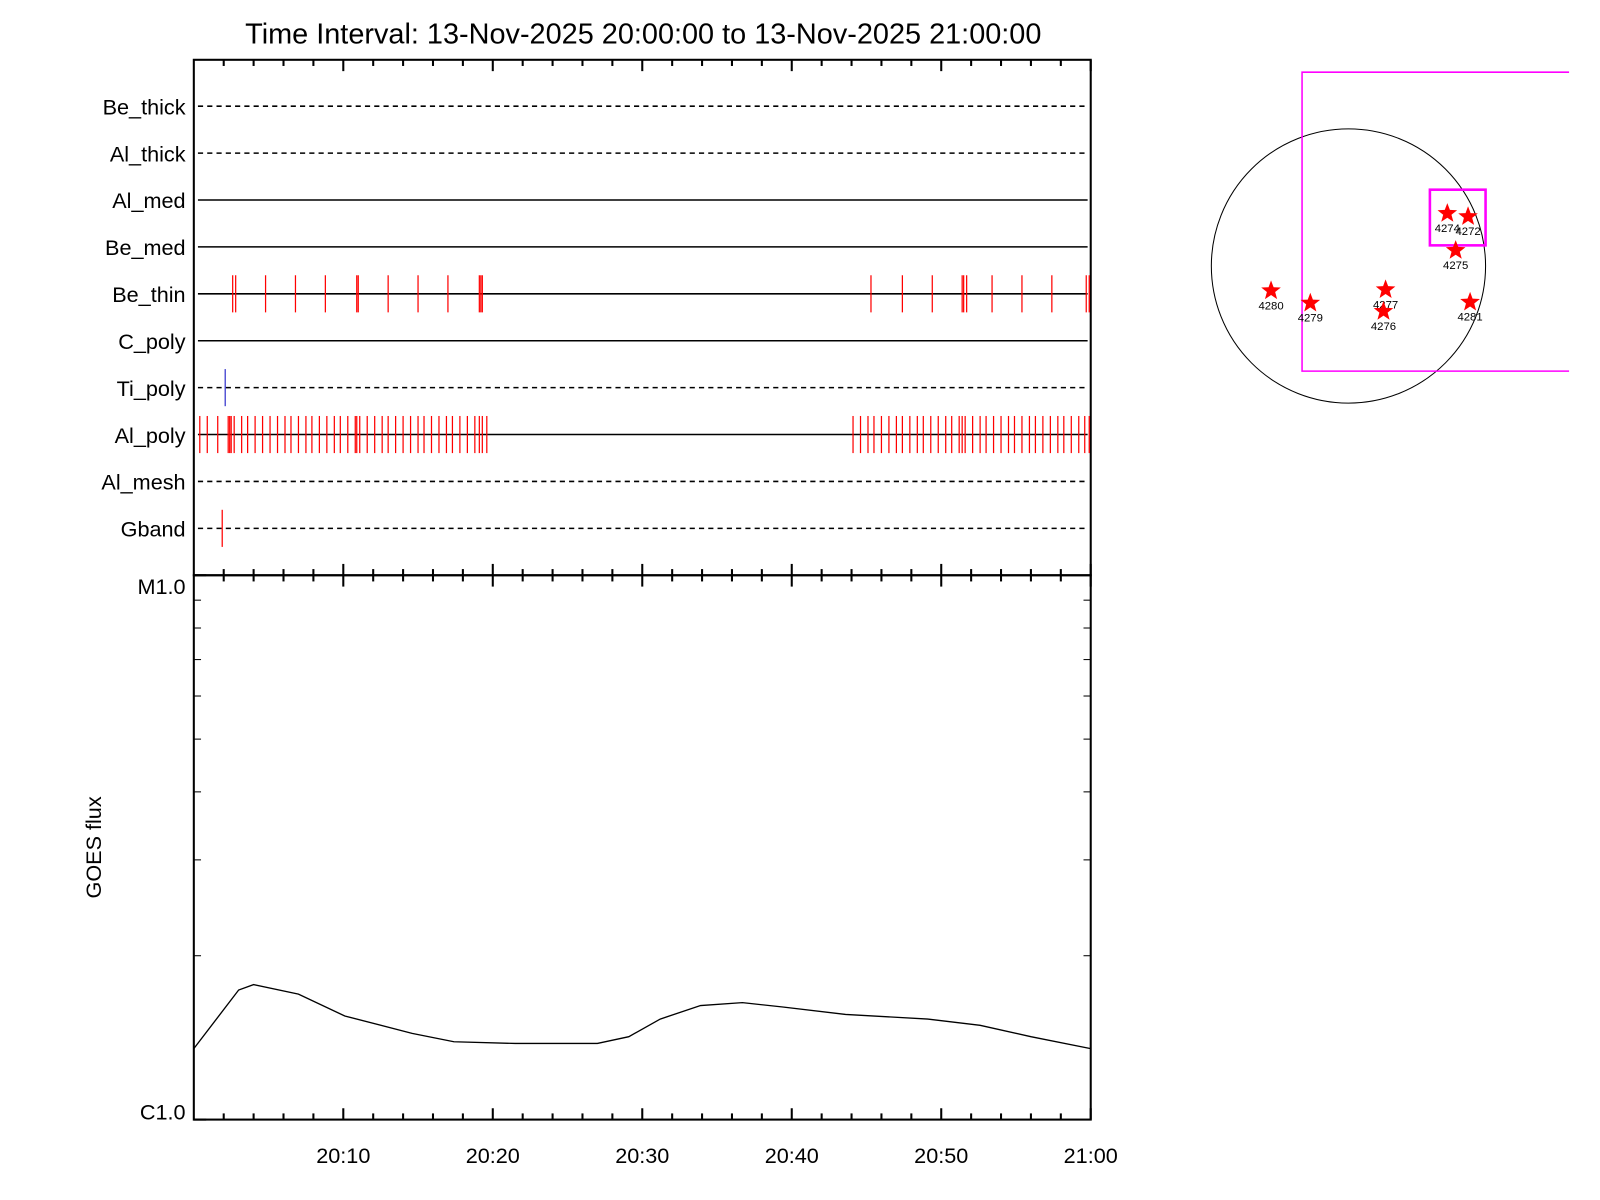 The width and height of the screenshot is (1600, 1200). I want to click on x-tick-label: 21:00, so click(1091, 1155).